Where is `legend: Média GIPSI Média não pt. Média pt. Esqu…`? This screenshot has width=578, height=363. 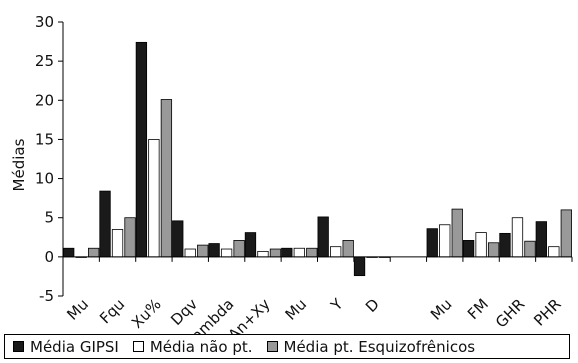 legend: Média GIPSI Média não pt. Média pt. Esqu… is located at coordinates (287, 346).